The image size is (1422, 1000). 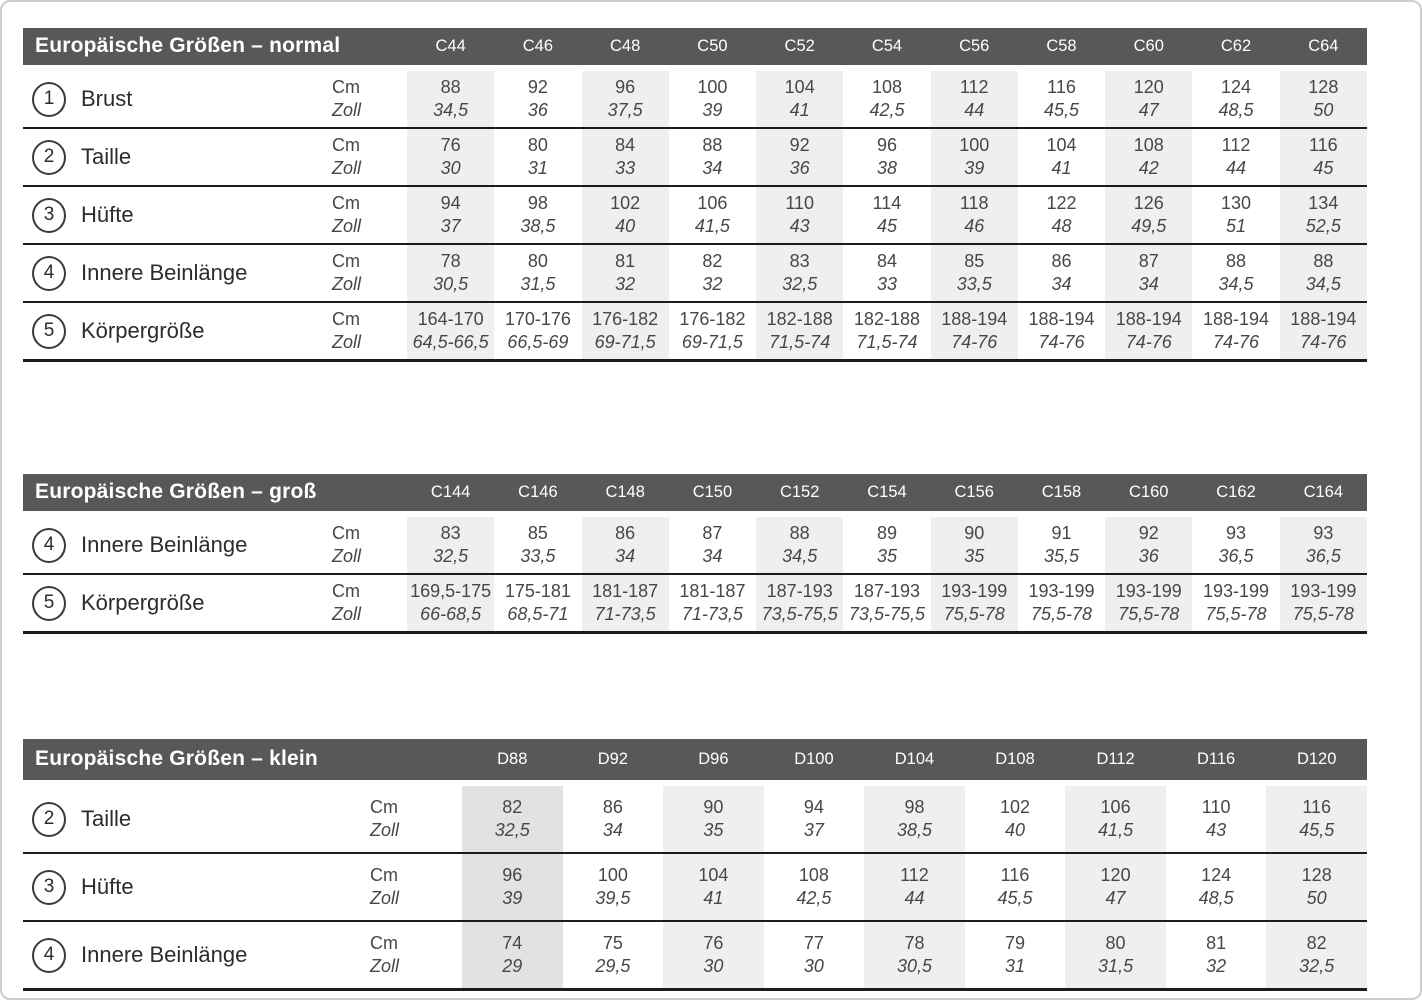 What do you see at coordinates (625, 319) in the screenshot?
I see `cm-value: 176-182` at bounding box center [625, 319].